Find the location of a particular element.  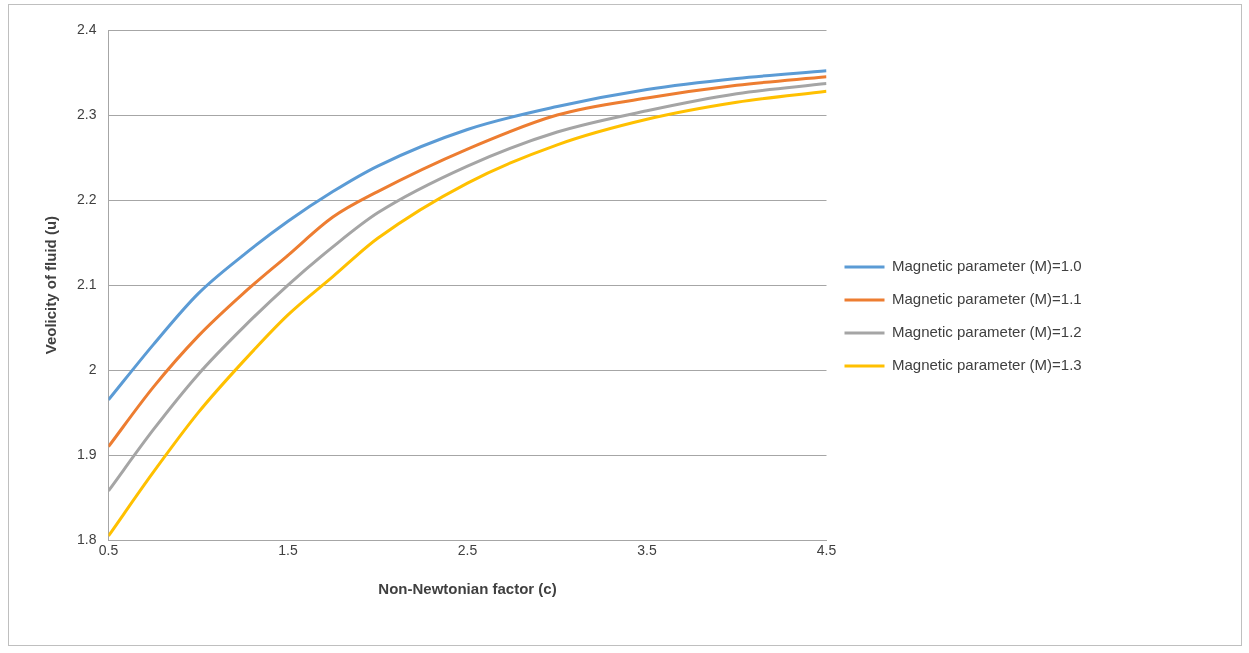

y-tick-label: 2.2 is located at coordinates (86, 198).